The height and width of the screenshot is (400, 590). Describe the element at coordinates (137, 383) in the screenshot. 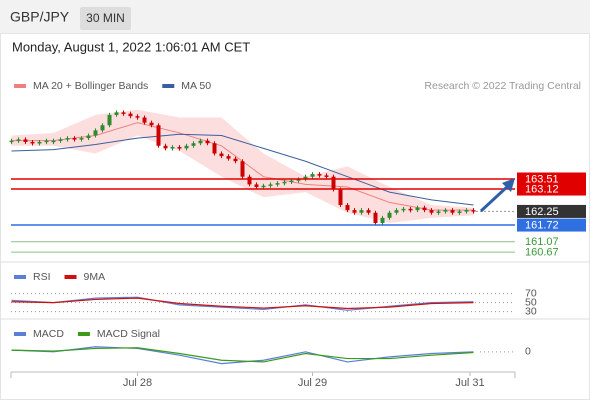

I see `x-tick-label: Jul 28` at that location.